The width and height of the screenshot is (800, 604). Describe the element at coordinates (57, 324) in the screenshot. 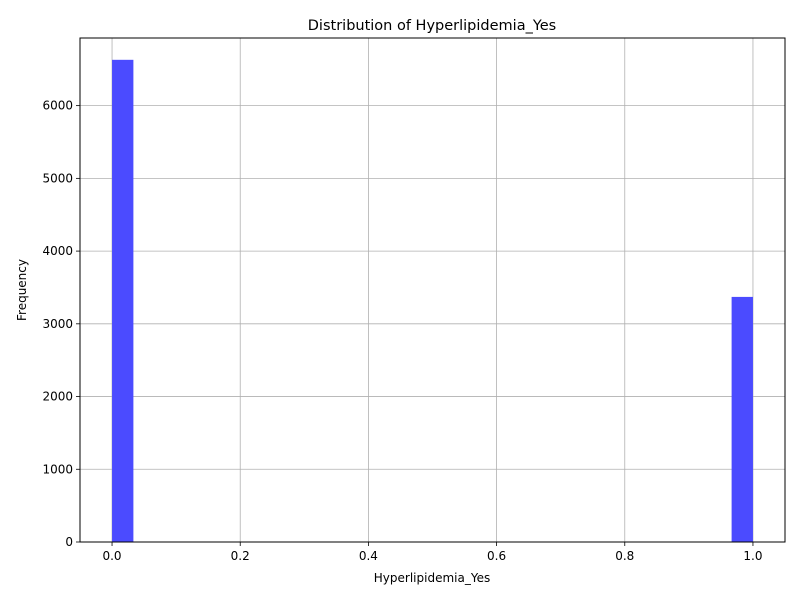

I see `y-tick-label: 3000` at that location.